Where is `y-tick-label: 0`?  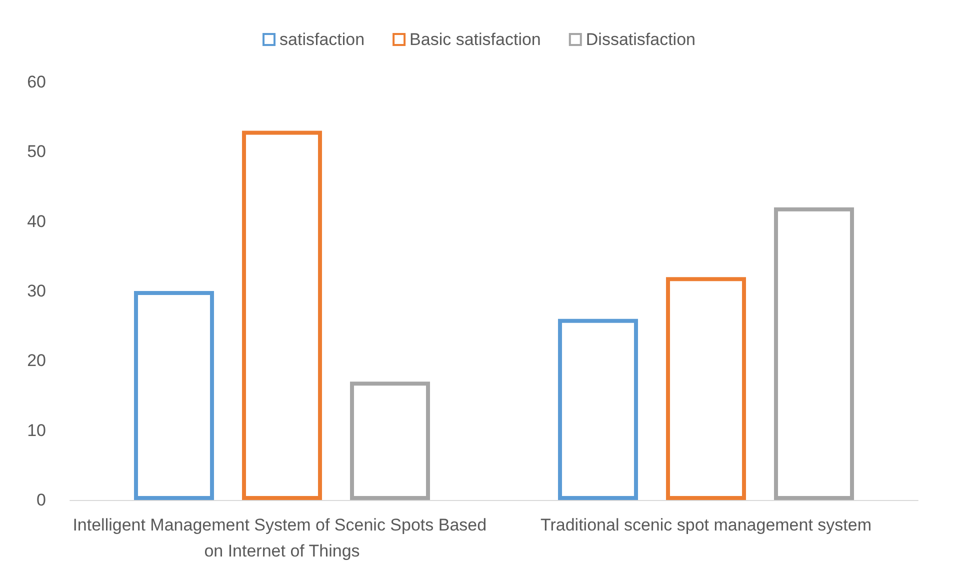
y-tick-label: 0 is located at coordinates (41, 500).